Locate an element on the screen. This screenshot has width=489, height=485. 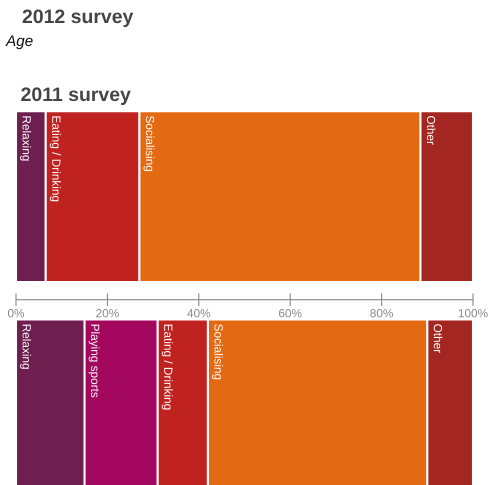
series-label: Eating / Drinking is located at coordinates (55, 159).